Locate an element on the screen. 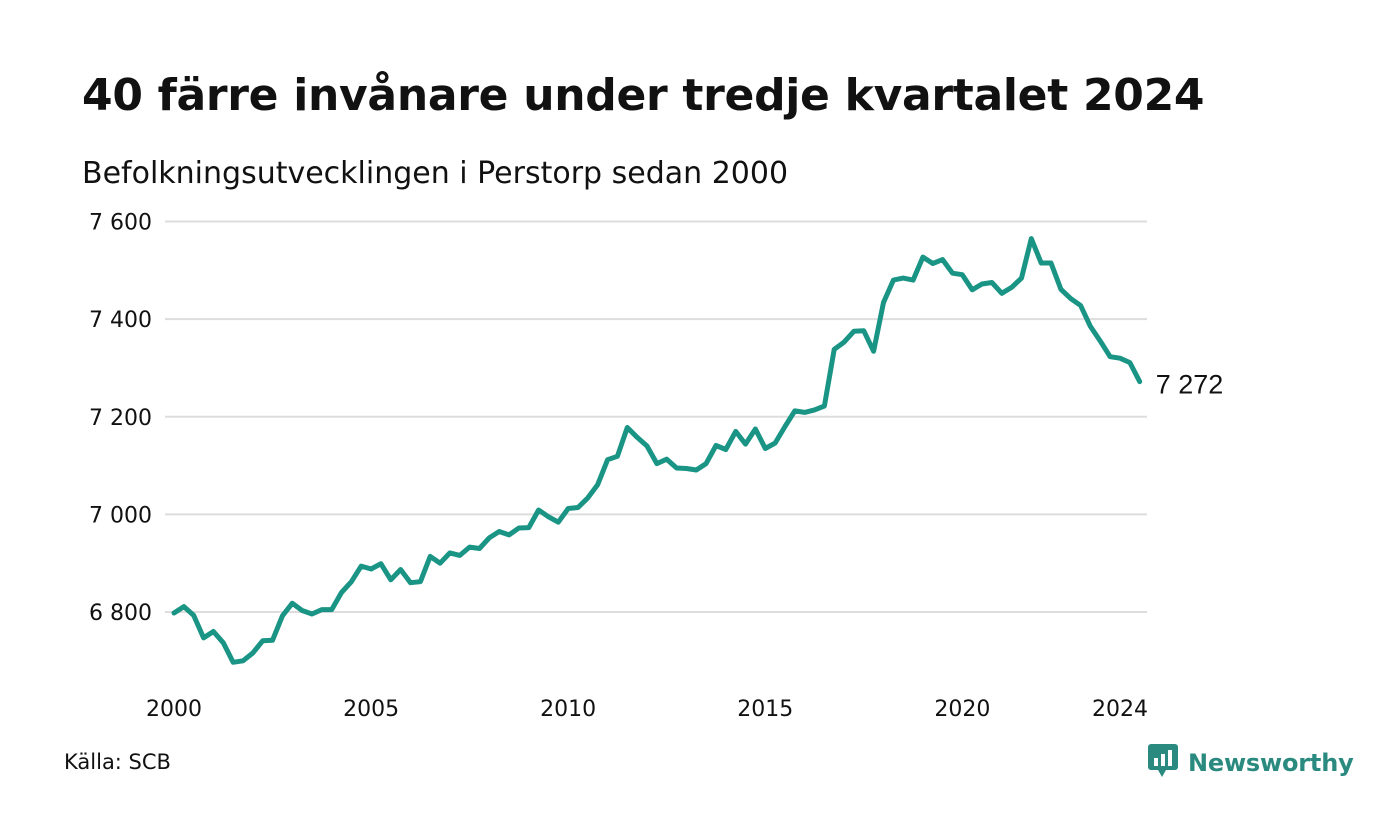 The image size is (1400, 840). y-tick-label: 7 200 is located at coordinates (120, 418).